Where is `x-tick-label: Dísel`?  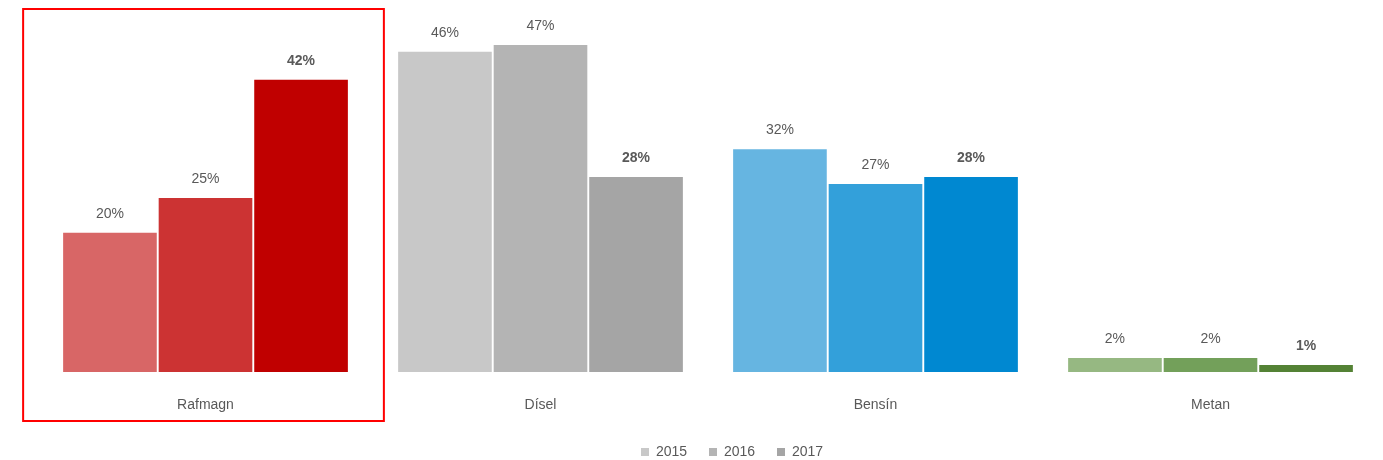 x-tick-label: Dísel is located at coordinates (540, 403).